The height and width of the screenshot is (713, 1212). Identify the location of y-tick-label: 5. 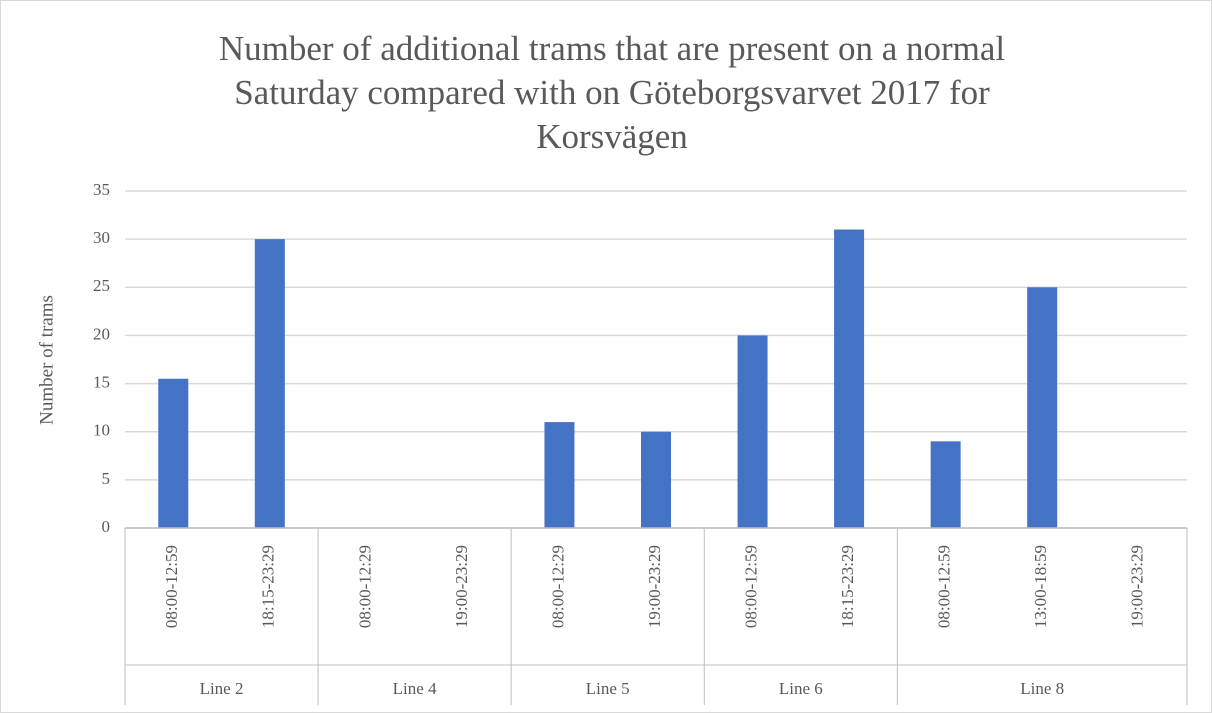
(106, 478).